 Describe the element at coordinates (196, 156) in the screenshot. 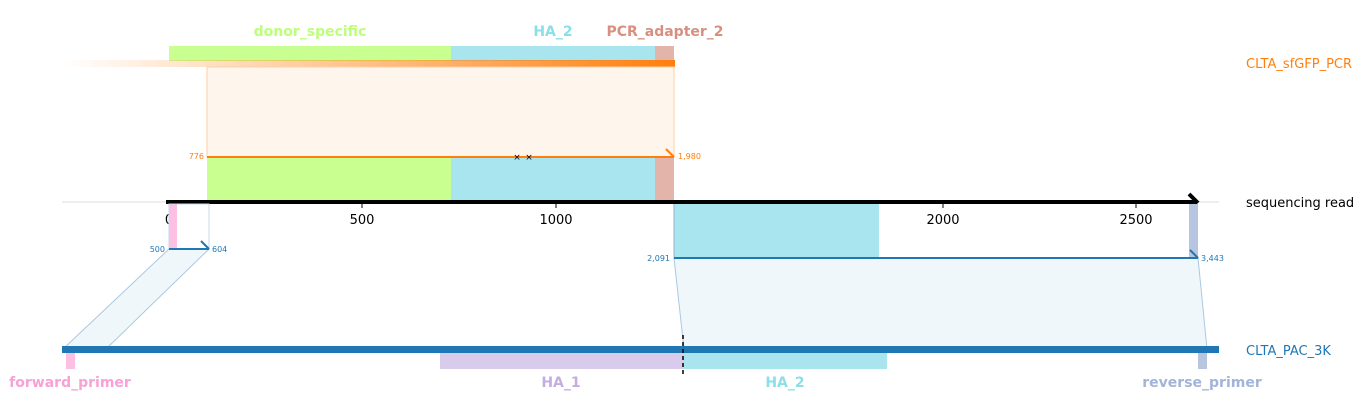

I see `top-alignment-start: 776` at that location.